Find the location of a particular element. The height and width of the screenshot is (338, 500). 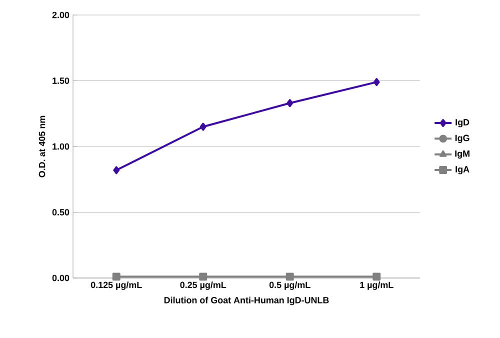

legend-label: IgD is located at coordinates (463, 123).